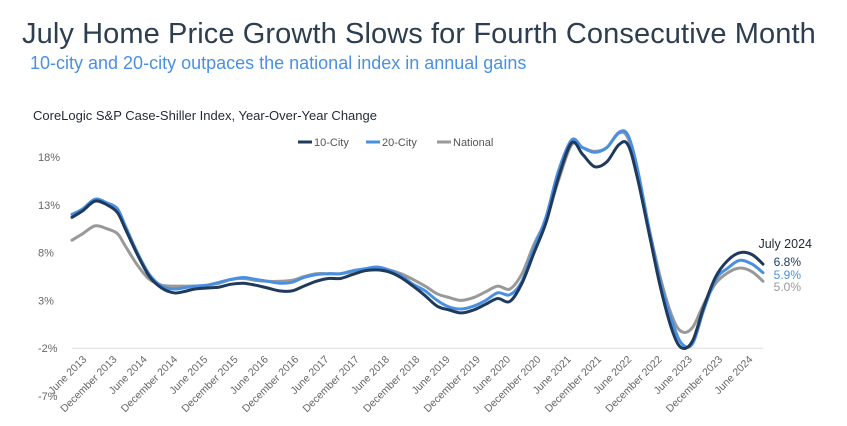 The image size is (847, 426). I want to click on annotation-heading: July 2024, so click(785, 244).